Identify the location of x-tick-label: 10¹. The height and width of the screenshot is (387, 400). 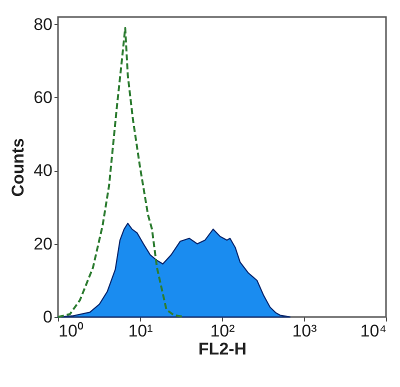
(141, 331).